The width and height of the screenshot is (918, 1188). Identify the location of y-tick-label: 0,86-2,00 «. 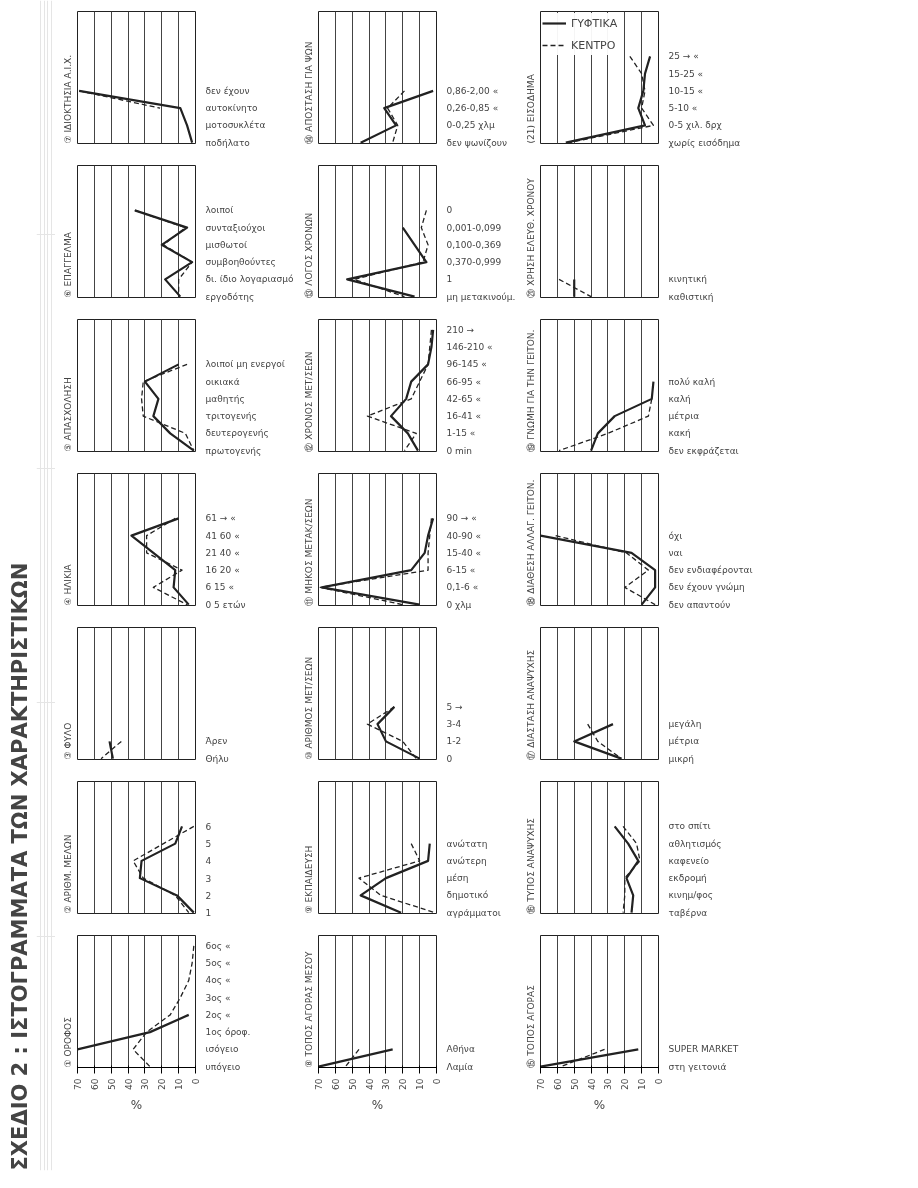
(472, 90).